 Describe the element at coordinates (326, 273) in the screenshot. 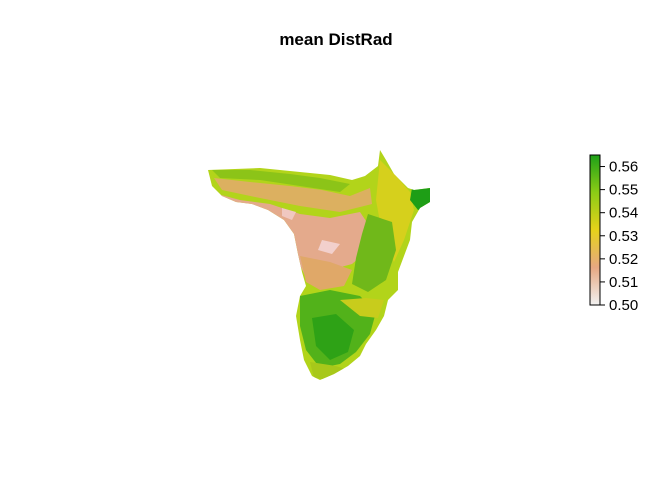

I see `raster-zone-central-orange` at that location.